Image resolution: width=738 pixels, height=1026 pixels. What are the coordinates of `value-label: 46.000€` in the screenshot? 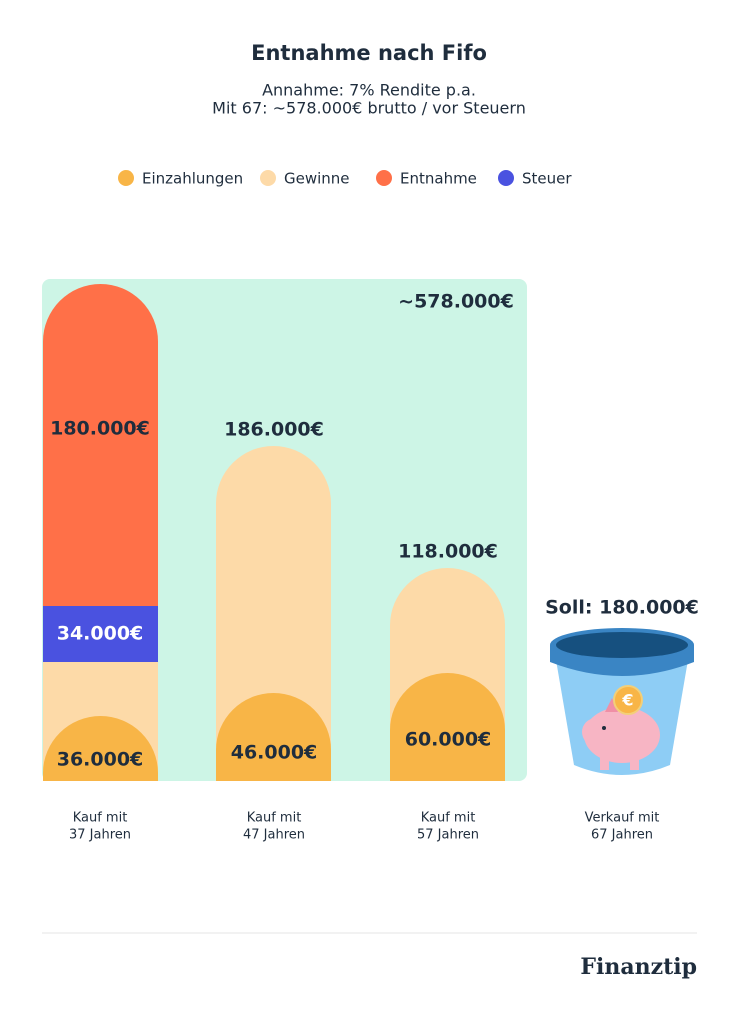 It's located at (274, 753).